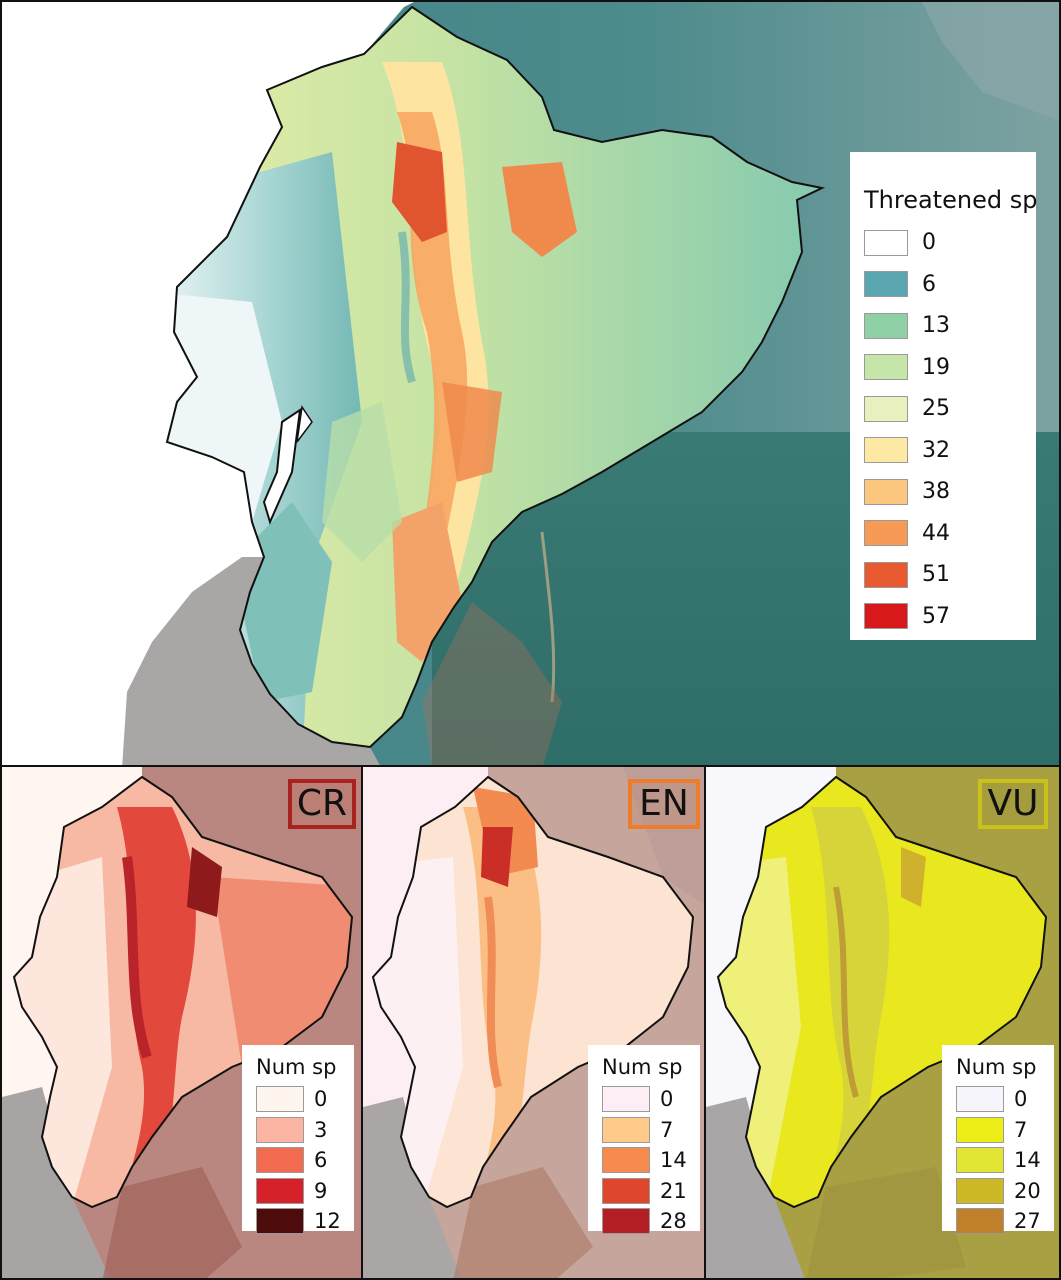 Image resolution: width=1061 pixels, height=1280 pixels. I want to click on legend-label: 9, so click(321, 1190).